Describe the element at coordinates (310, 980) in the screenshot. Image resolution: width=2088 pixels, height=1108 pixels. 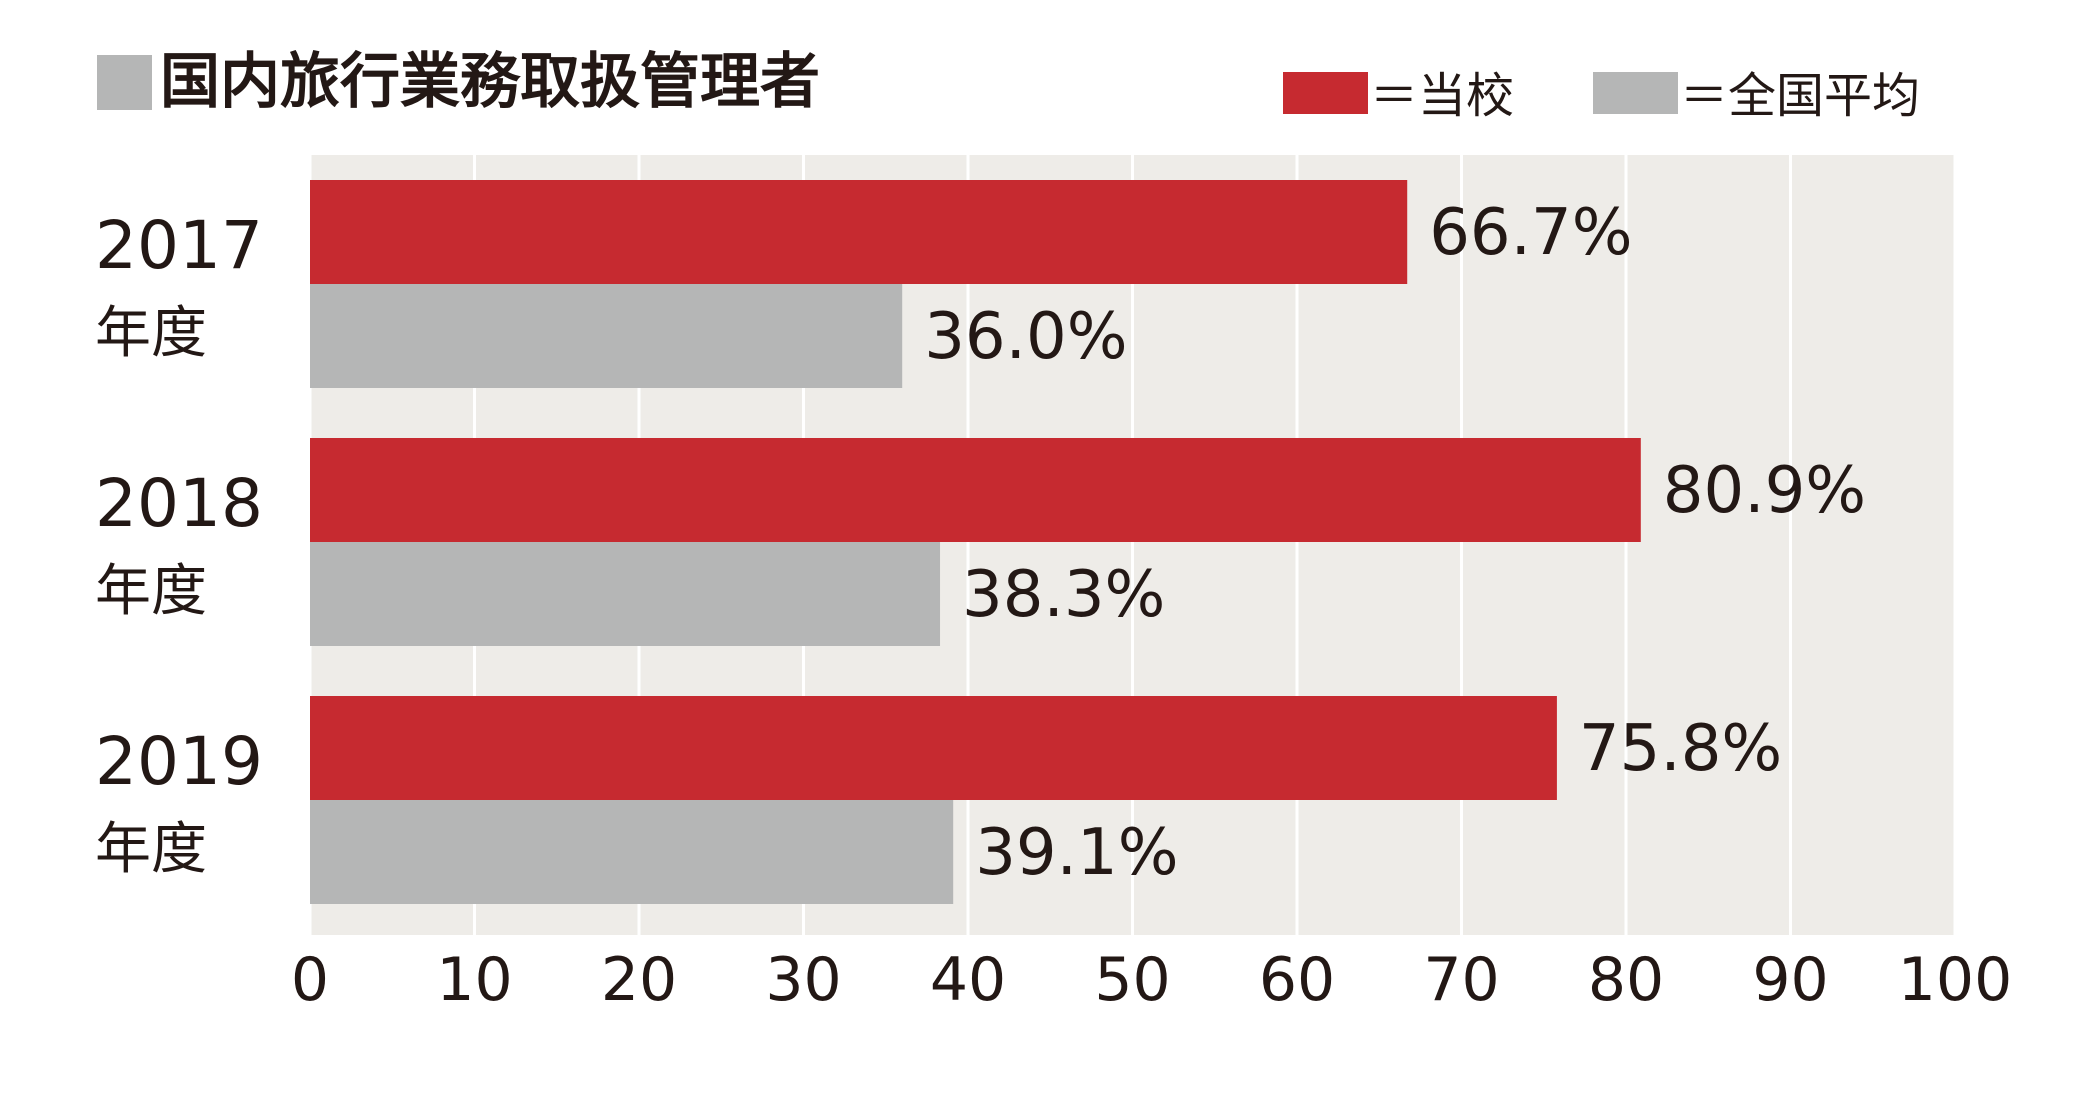
I see `x-tick-label: 0` at that location.